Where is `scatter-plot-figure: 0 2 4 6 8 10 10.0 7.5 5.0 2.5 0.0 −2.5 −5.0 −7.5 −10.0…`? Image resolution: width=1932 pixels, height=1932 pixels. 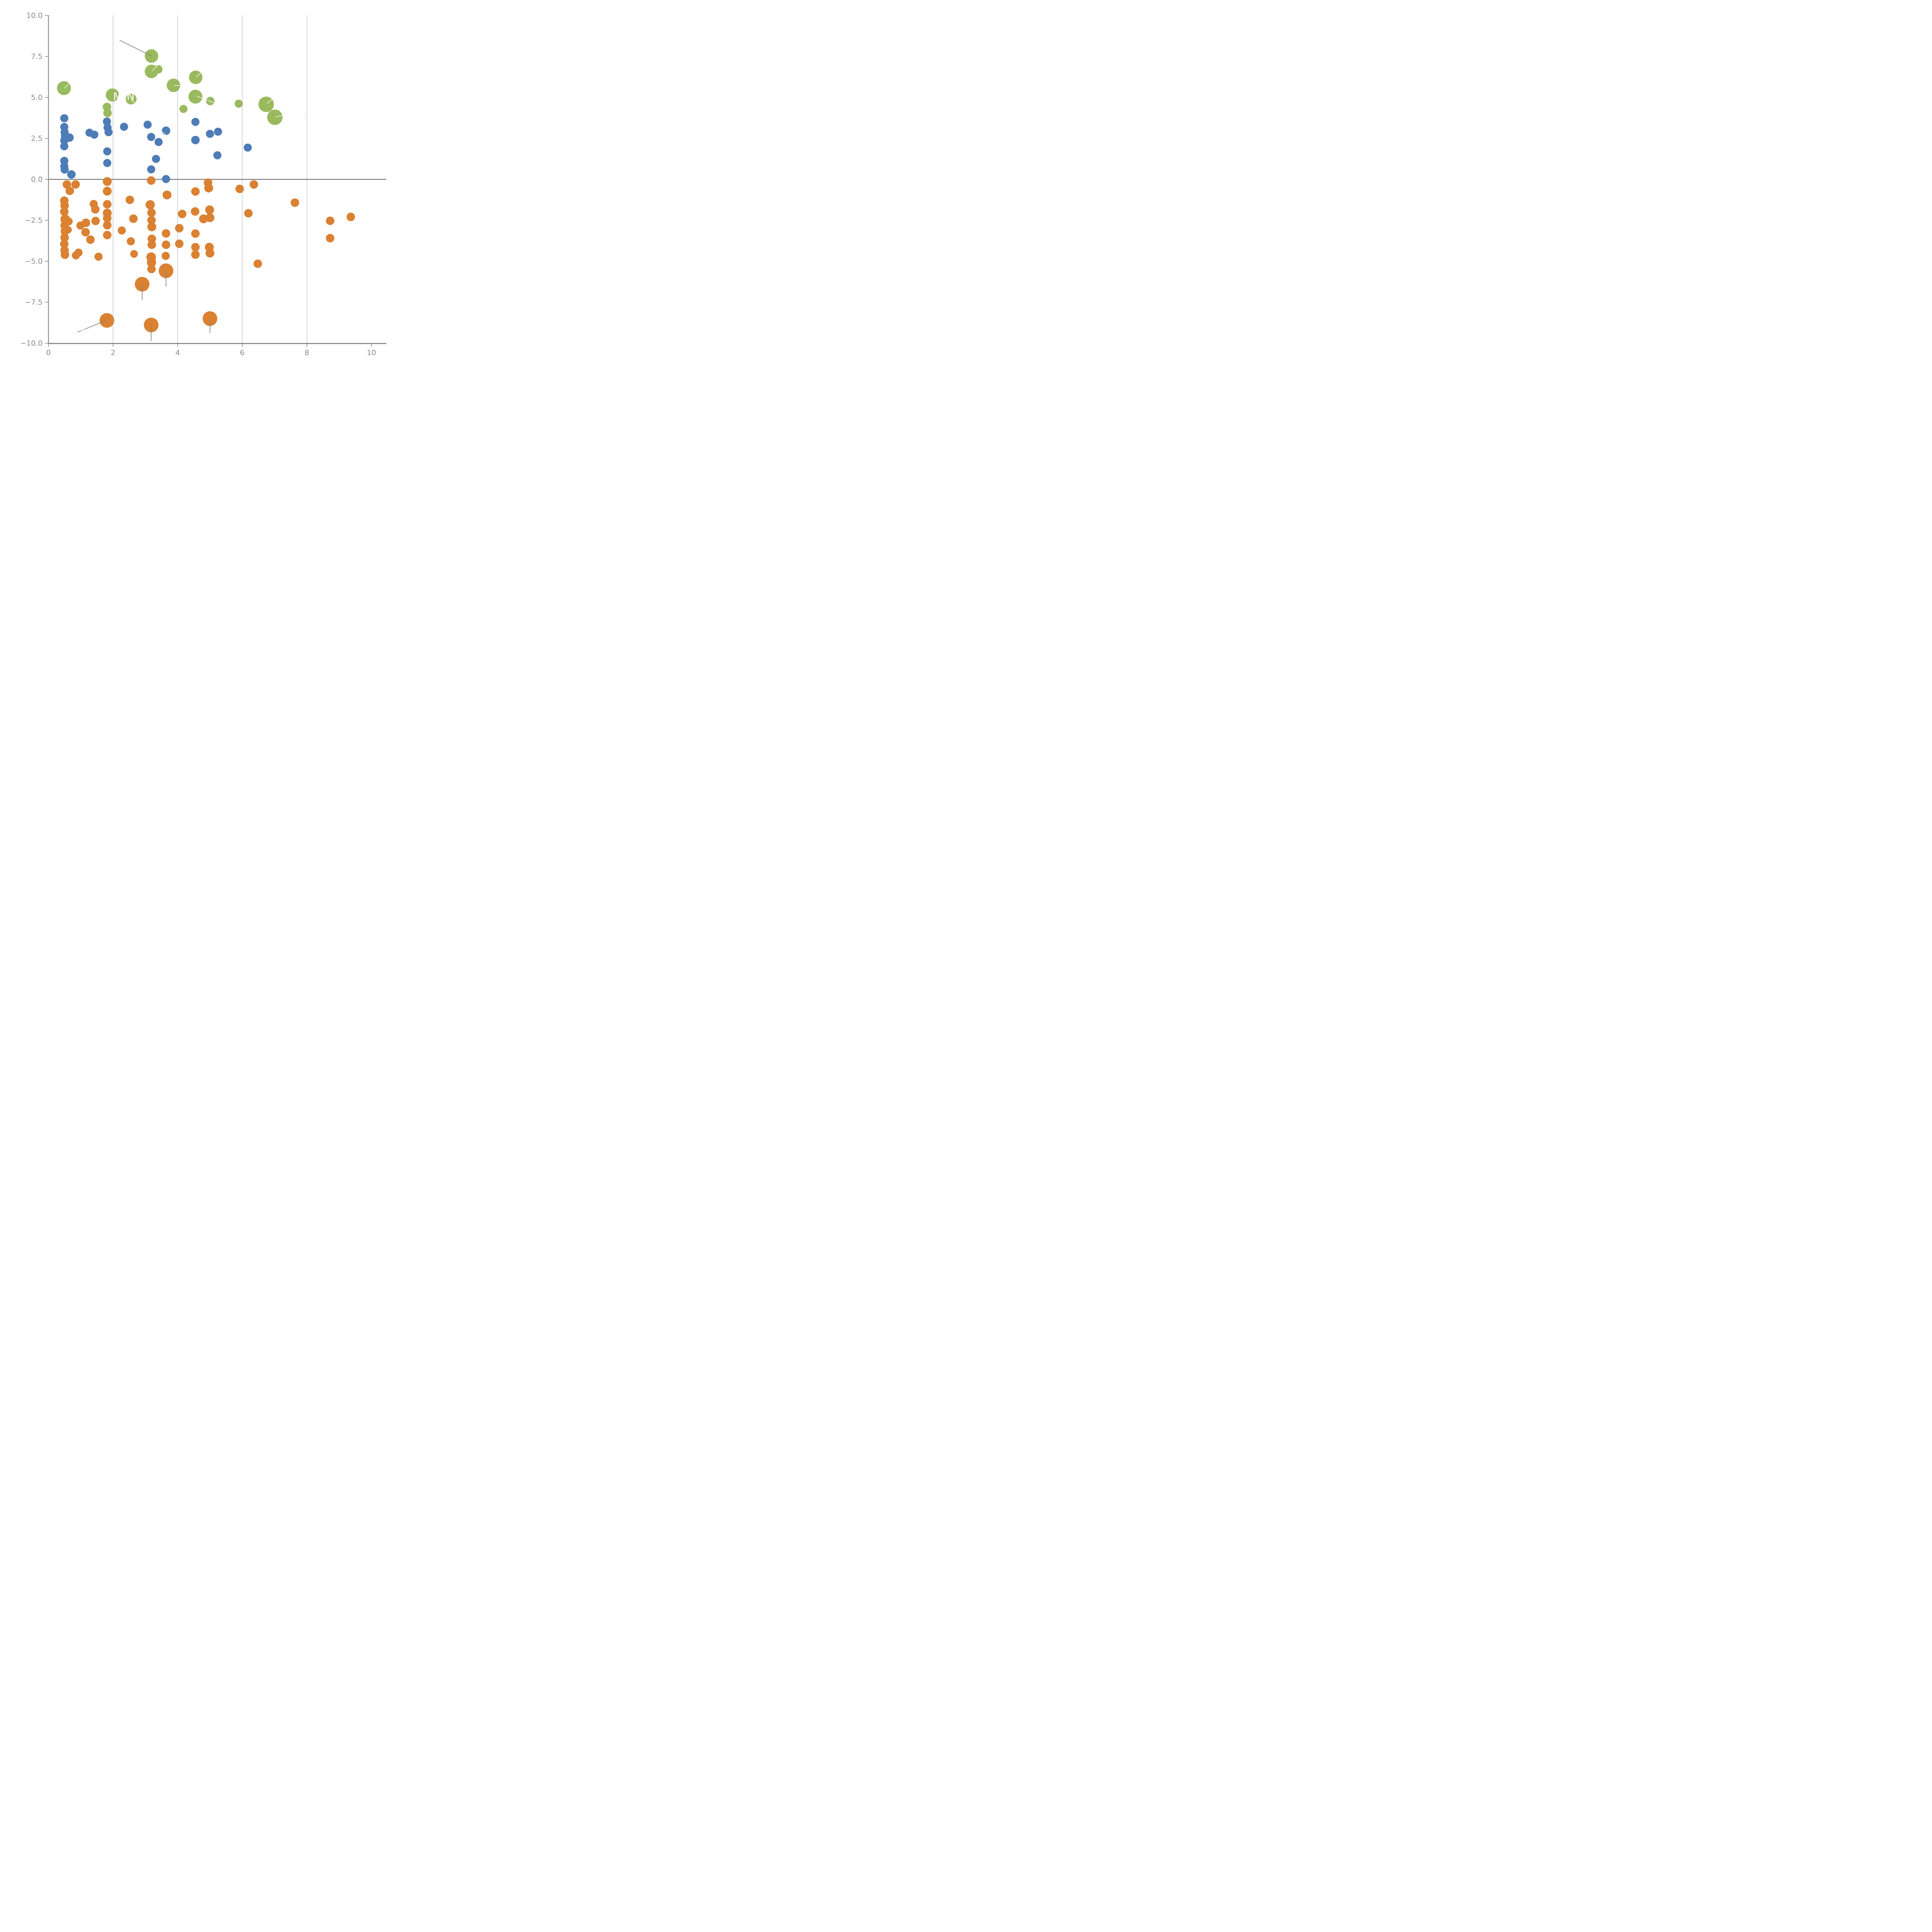
scatter-plot-figure: 0 2 4 6 8 10 10.0 7.5 5.0 2.5 0.0 −2.5 −5.0 −7.5 −10.0… is located at coordinates (193, 193).